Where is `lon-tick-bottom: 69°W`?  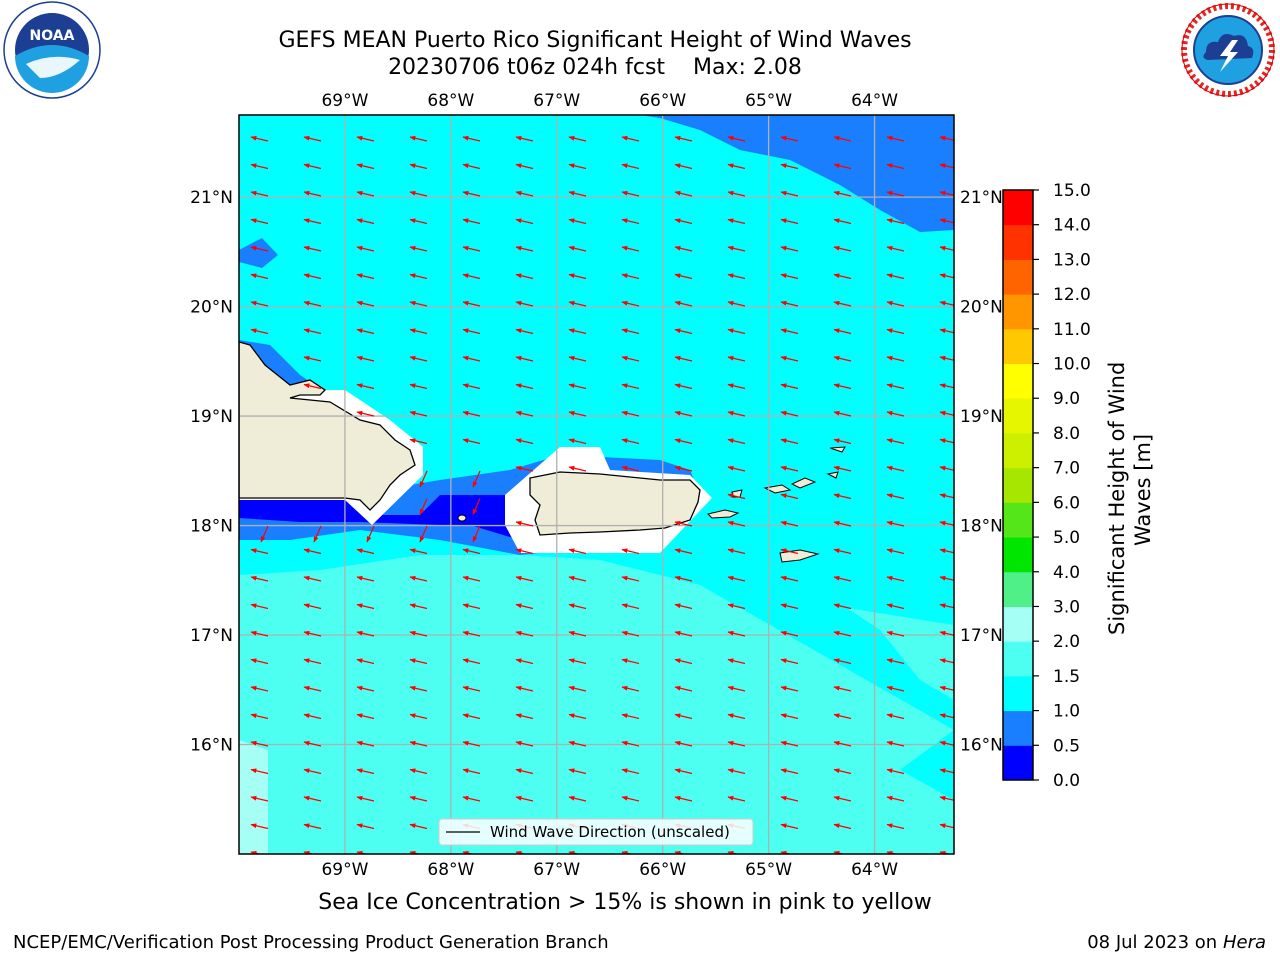
lon-tick-bottom: 69°W is located at coordinates (344, 870).